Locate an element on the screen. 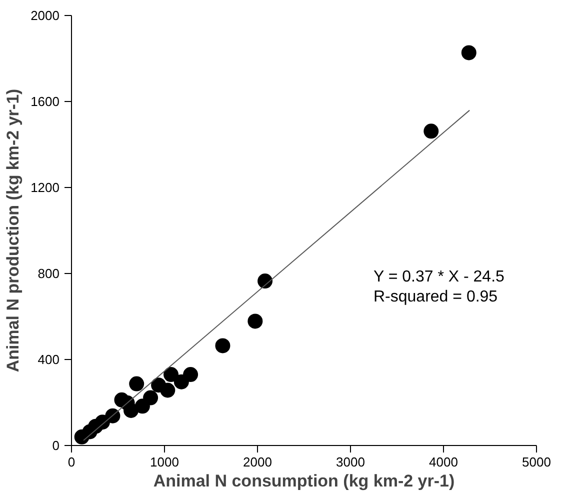 The width and height of the screenshot is (576, 501). y-tick-label: 2000 is located at coordinates (45, 15).